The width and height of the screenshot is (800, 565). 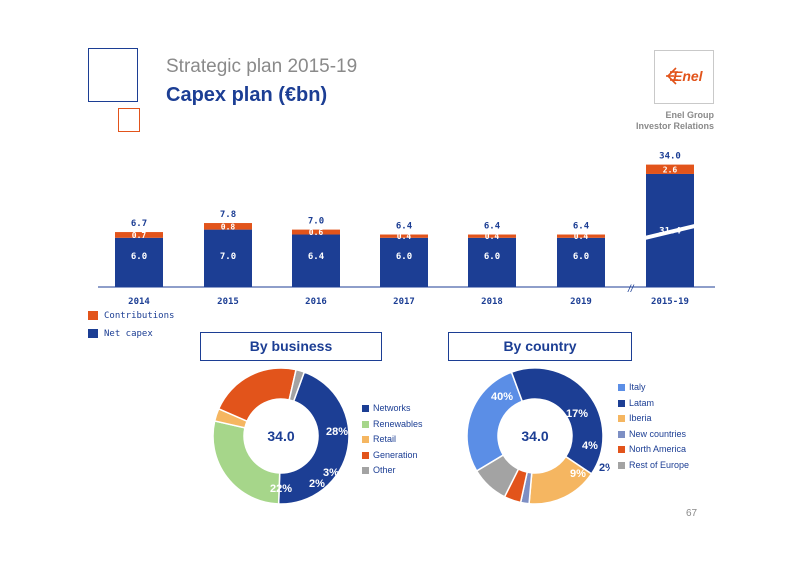 What do you see at coordinates (297, 385) in the screenshot?
I see `donut-slice-other` at bounding box center [297, 385].